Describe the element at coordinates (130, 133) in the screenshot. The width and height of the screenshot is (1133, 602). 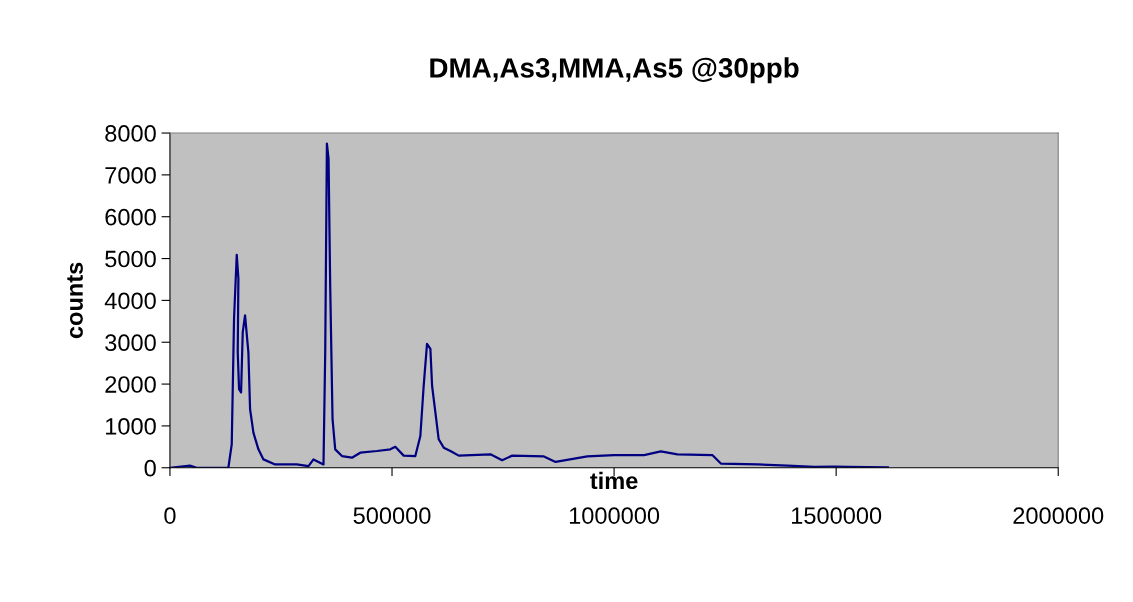
I see `y-tick-label: 8000` at that location.